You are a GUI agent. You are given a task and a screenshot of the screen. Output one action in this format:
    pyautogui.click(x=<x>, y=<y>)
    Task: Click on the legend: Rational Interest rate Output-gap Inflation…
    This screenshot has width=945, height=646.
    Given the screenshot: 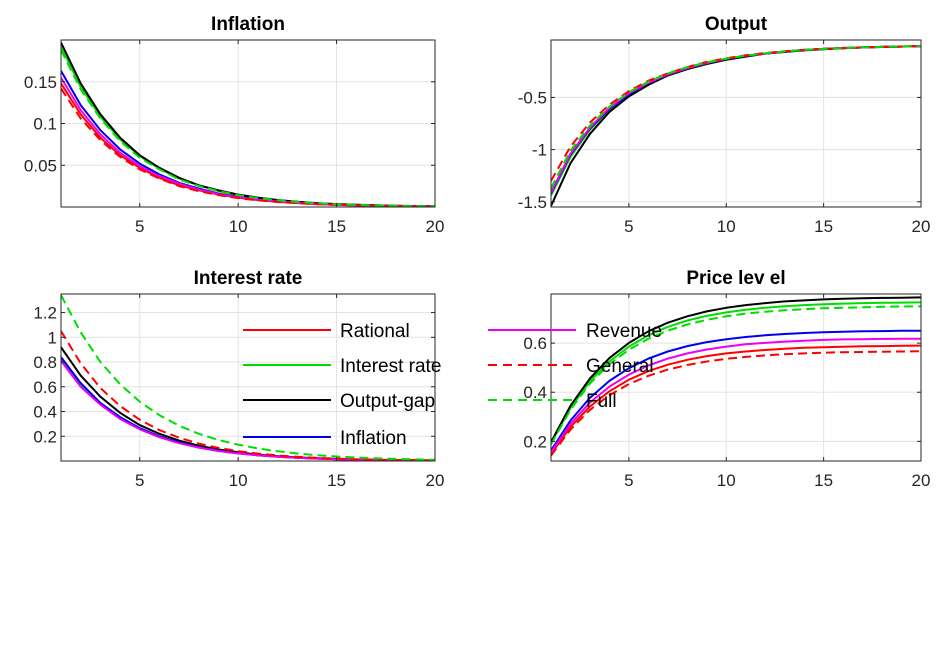 What is the action you would take?
    pyautogui.click(x=452, y=385)
    